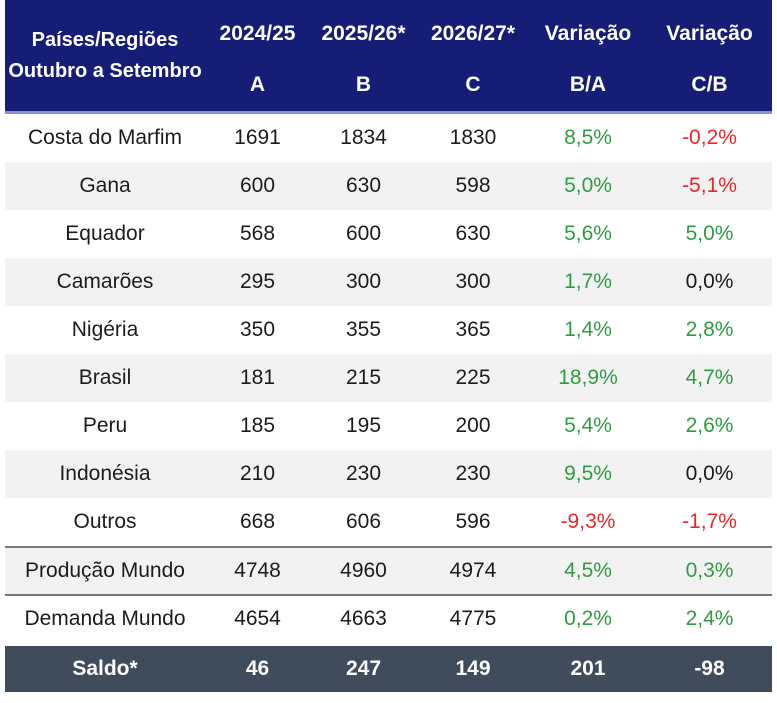 The image size is (777, 703). Describe the element at coordinates (709, 618) in the screenshot. I see `cell-variation-cb: 2,4%` at that location.